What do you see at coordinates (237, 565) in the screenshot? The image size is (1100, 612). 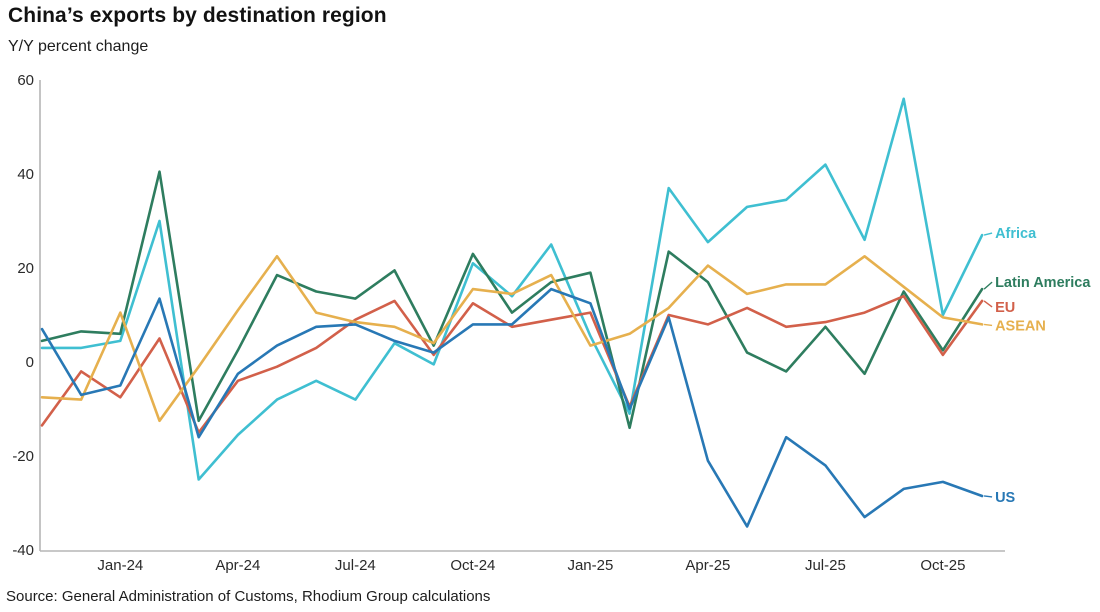 I see `x-tick-label: Apr-24` at bounding box center [237, 565].